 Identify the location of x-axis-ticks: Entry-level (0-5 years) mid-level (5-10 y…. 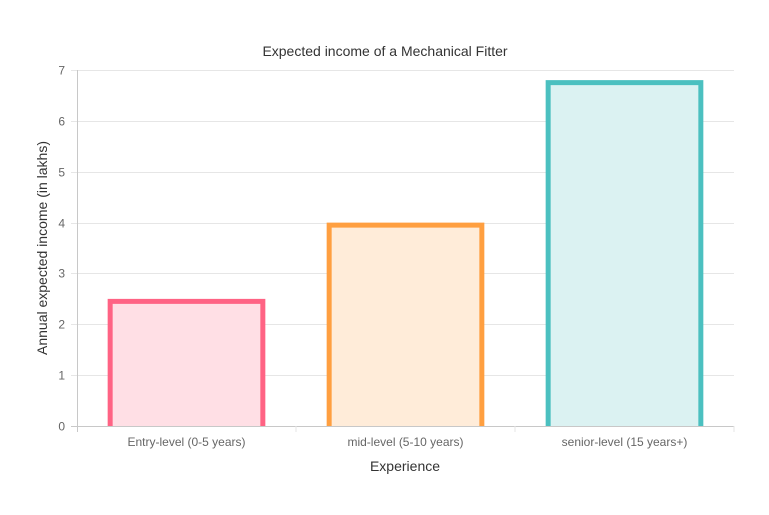
(407, 442).